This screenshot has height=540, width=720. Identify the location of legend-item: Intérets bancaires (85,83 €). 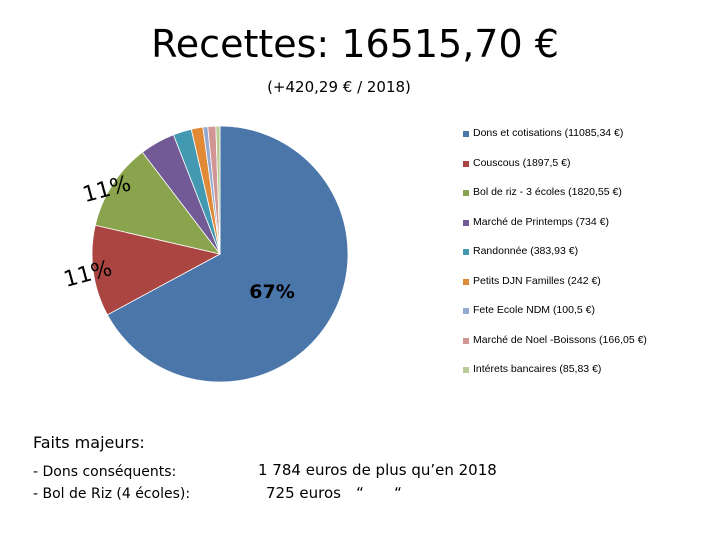
(555, 378).